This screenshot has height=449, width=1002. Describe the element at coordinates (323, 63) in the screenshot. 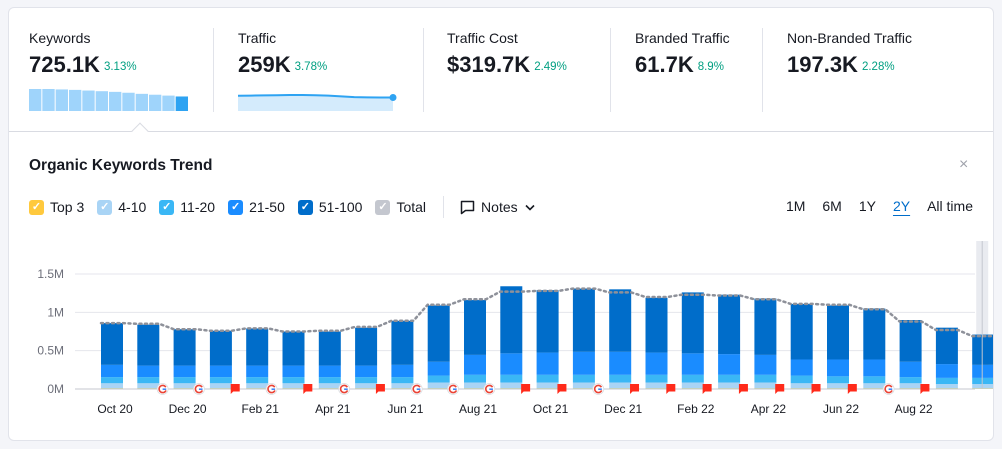

I see `metric-traffic: Traffic 259K 3.78%` at that location.